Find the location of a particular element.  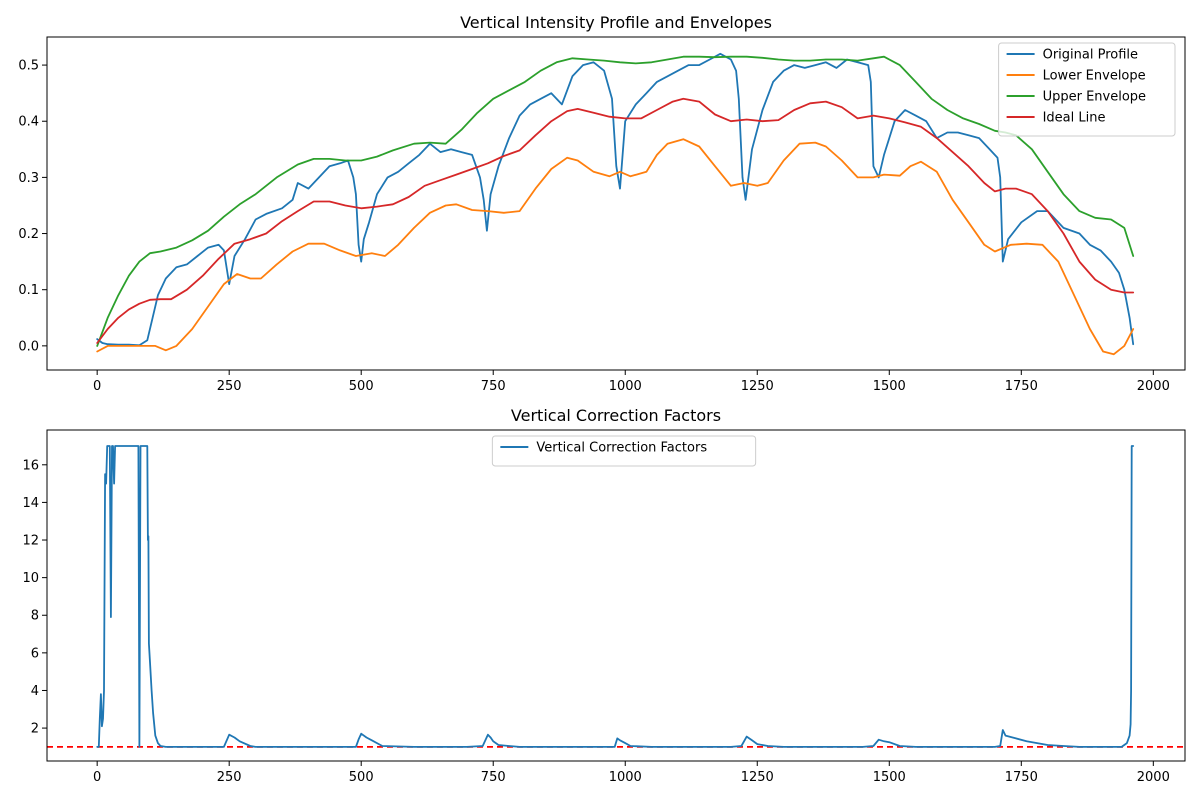

chart-1-y-tick-label: 0.1 is located at coordinates (28, 290).